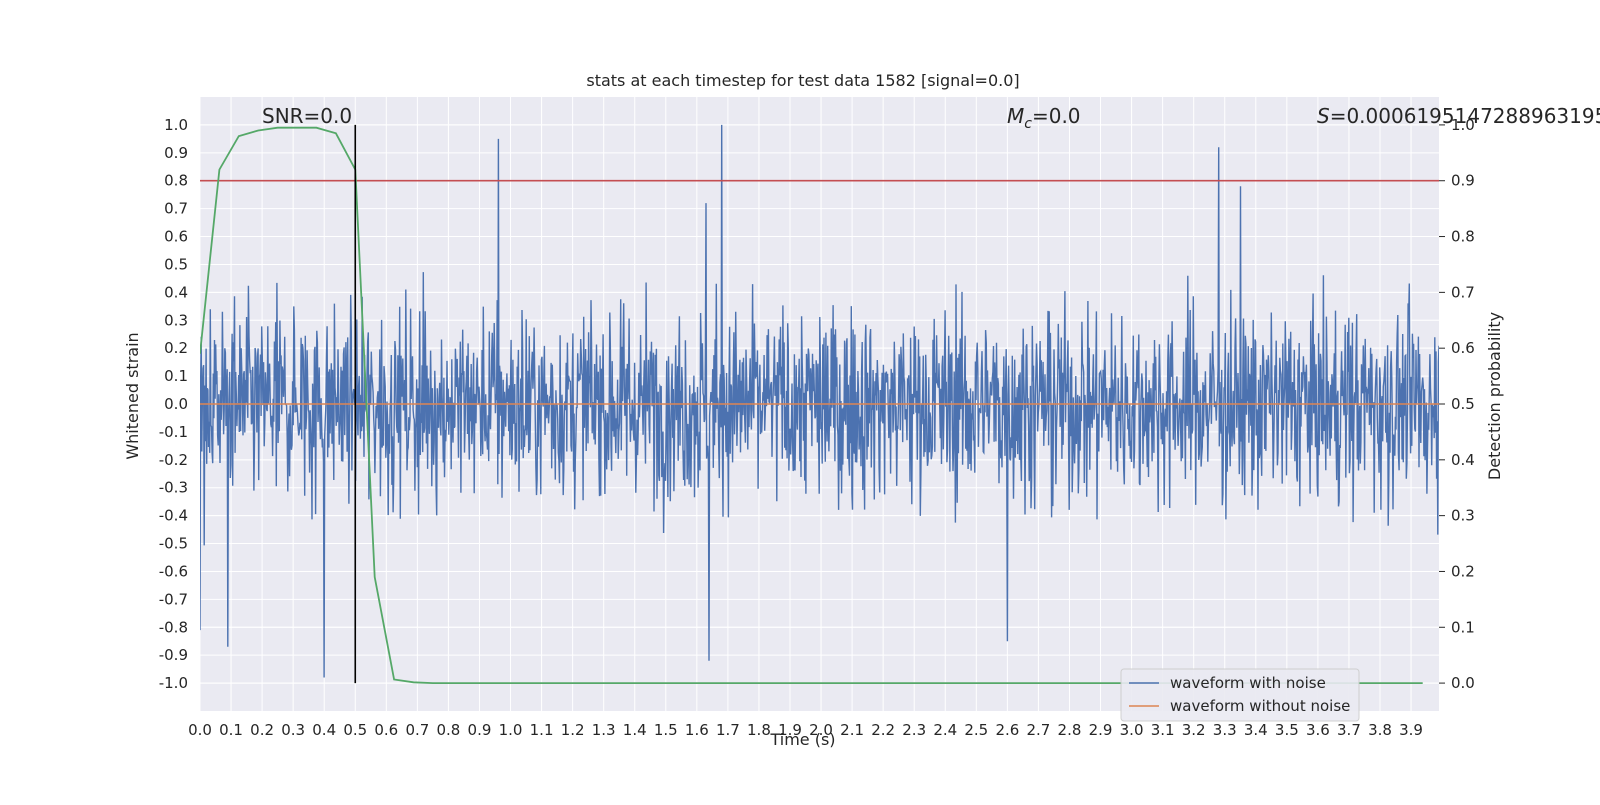  I want to click on y2-axis-ticks: 1.00.90.80.70.60.50.40.30.20.10.0, so click(1457, 404).